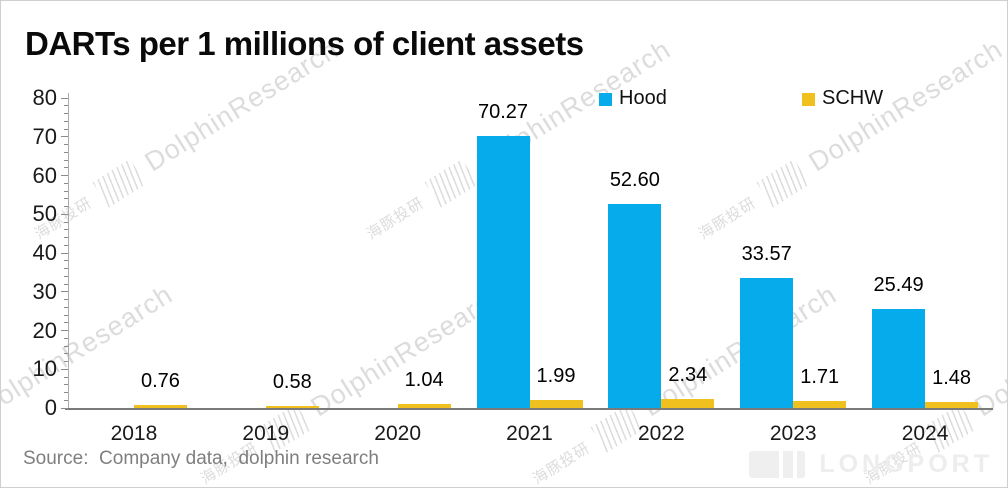 This screenshot has height=488, width=1008. What do you see at coordinates (899, 358) in the screenshot?
I see `bar-hood-2024` at bounding box center [899, 358].